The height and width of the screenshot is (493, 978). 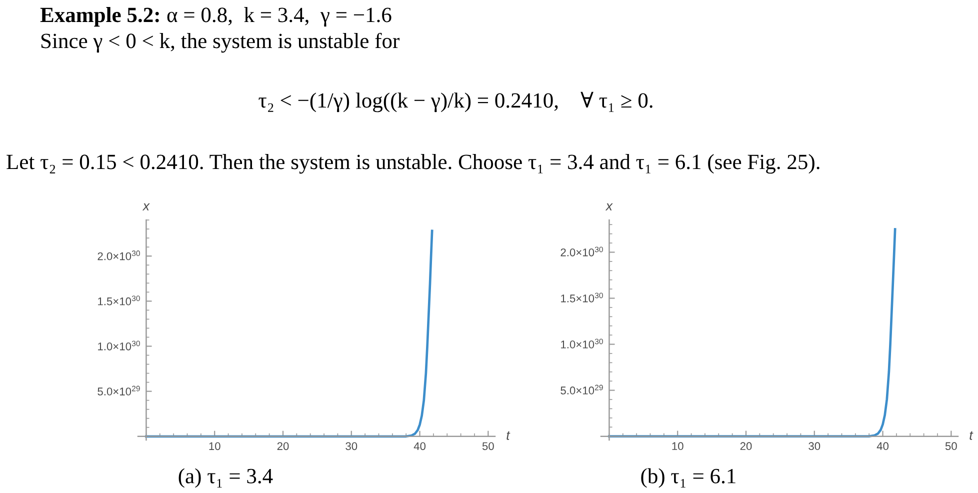 What do you see at coordinates (99, 17) in the screenshot?
I see `chart-title: Example 5.2:` at bounding box center [99, 17].